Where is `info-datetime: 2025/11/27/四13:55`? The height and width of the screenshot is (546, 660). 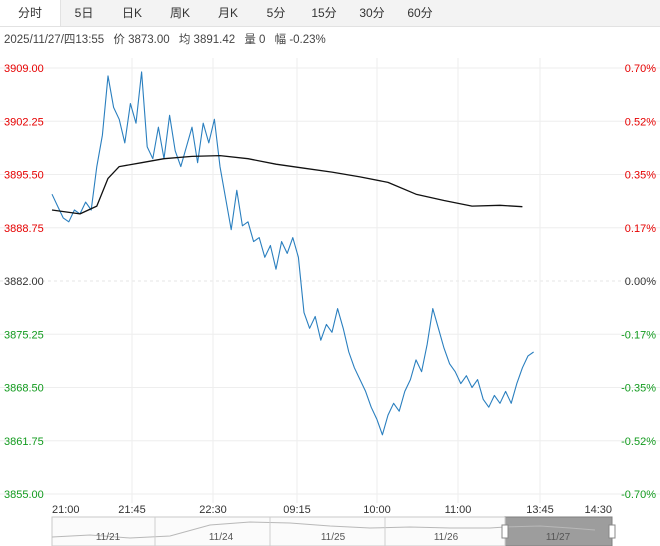 info-datetime: 2025/11/27/四13:55 is located at coordinates (54, 40).